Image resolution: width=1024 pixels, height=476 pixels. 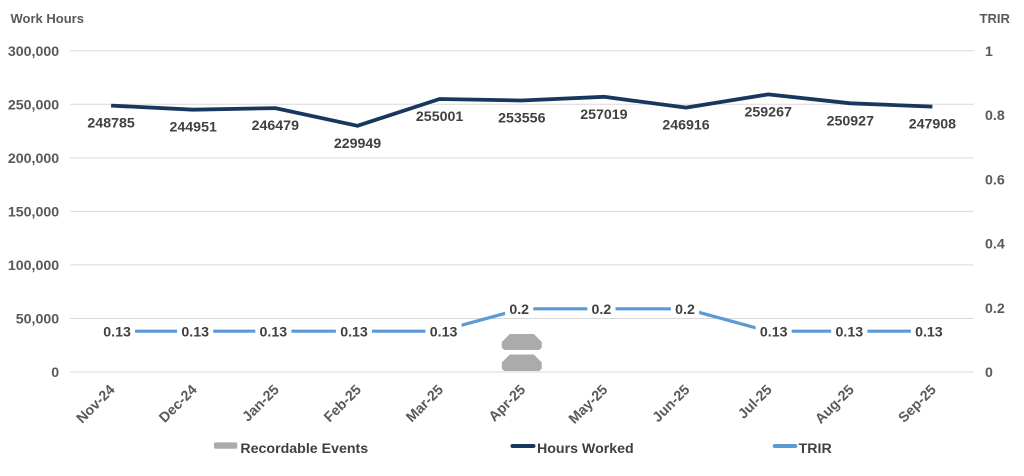 What do you see at coordinates (38, 320) in the screenshot?
I see `svg-text: 50,000` at bounding box center [38, 320].